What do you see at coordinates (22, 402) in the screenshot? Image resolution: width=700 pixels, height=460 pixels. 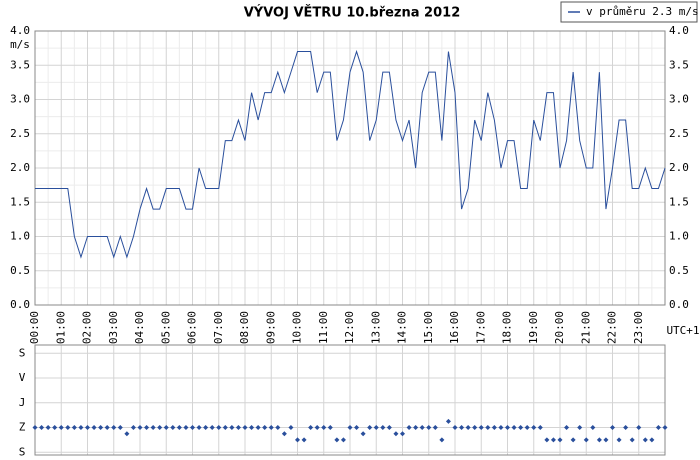 I see `y-tick-label: J` at bounding box center [22, 402].